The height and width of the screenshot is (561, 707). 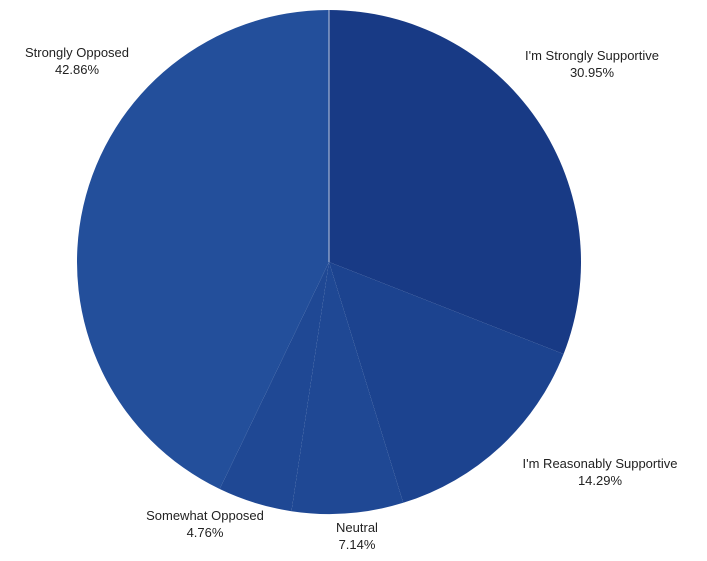 What do you see at coordinates (592, 72) in the screenshot?
I see `slice-value-label: 30.95%` at bounding box center [592, 72].